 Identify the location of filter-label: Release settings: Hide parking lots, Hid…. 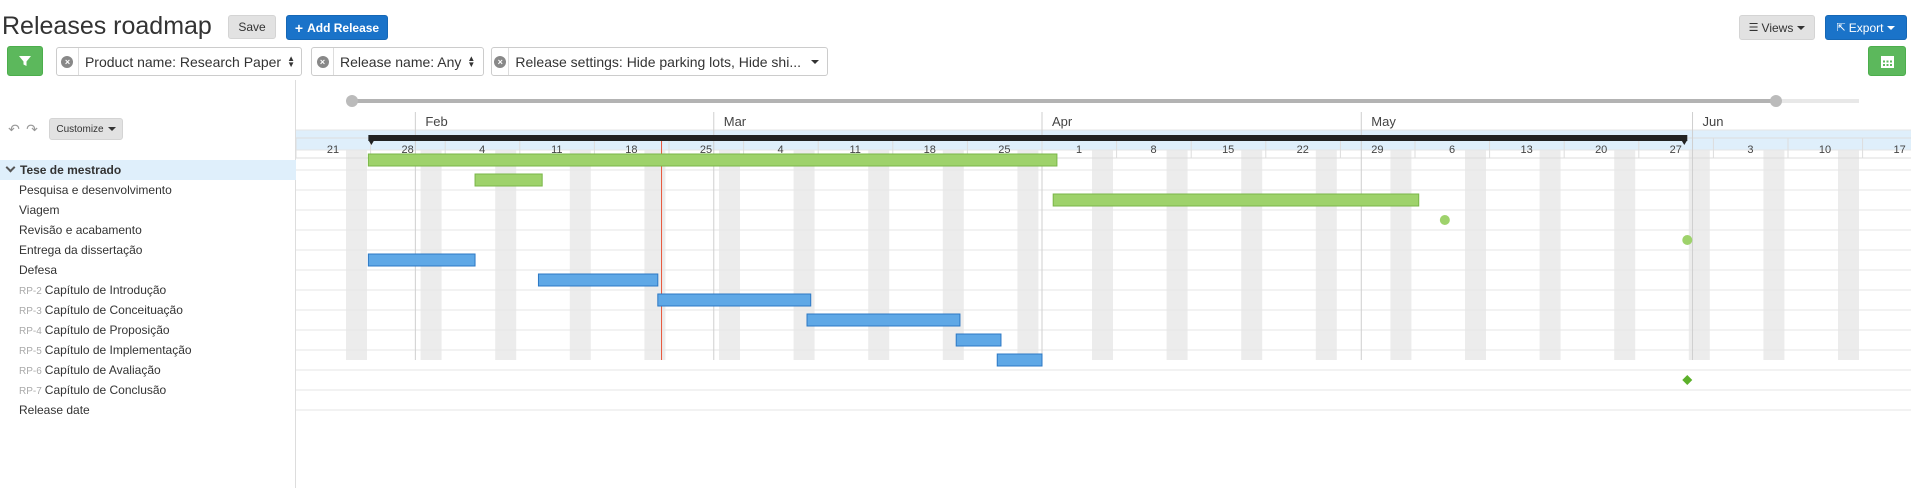
(658, 61).